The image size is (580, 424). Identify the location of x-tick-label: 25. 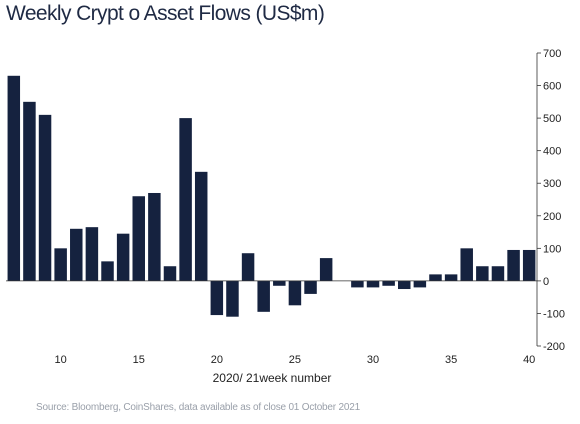
(295, 360).